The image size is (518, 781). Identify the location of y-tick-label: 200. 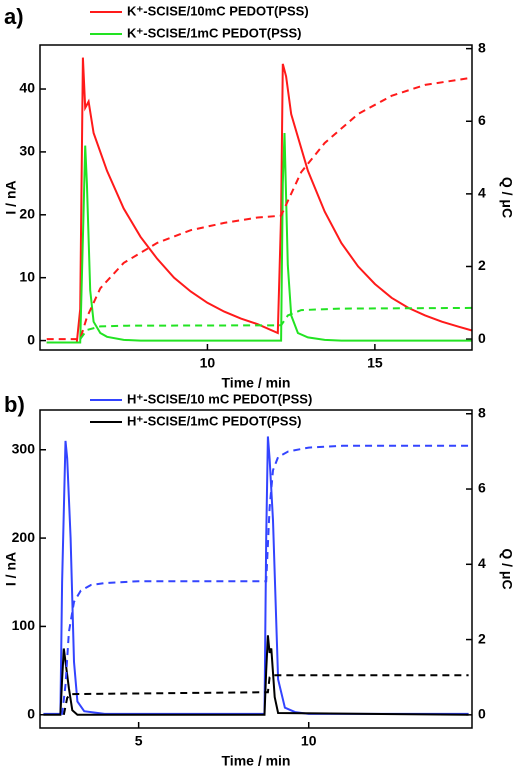
(24, 537).